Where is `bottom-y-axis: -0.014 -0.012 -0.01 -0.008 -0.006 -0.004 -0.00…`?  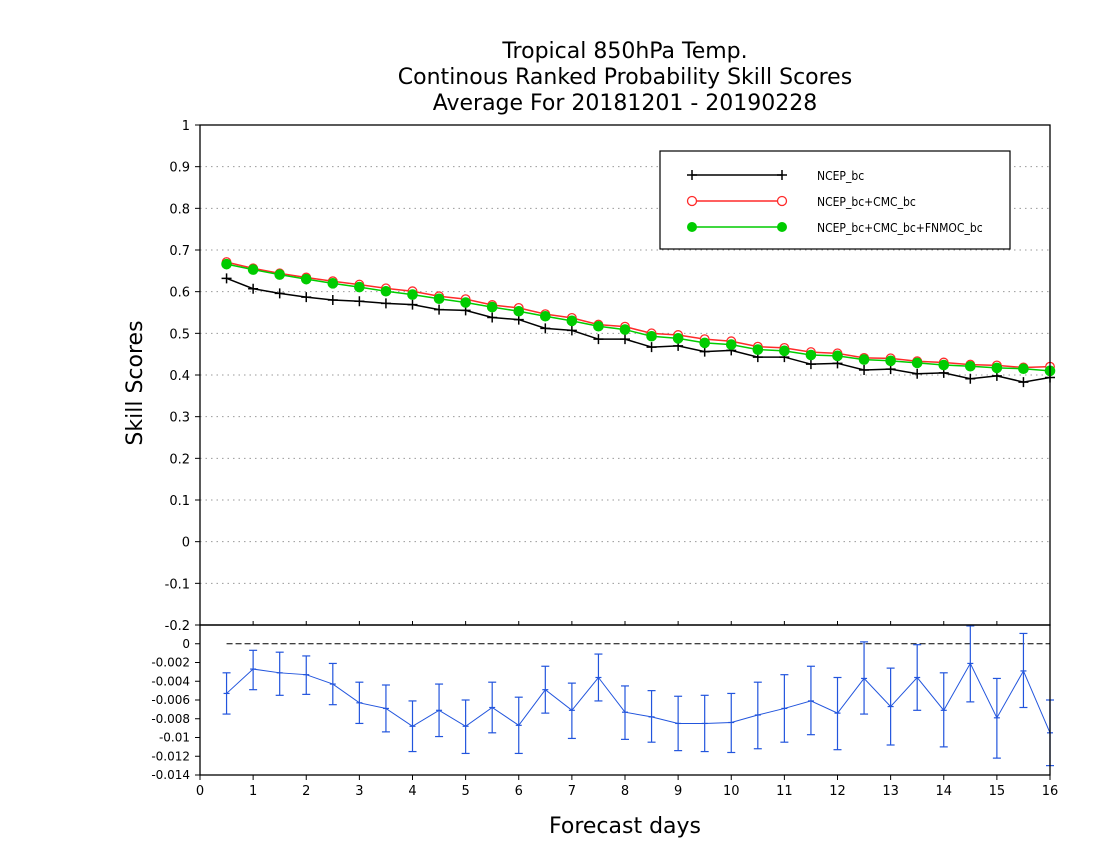 bottom-y-axis: -0.014 -0.012 -0.01 -0.008 -0.006 -0.004 -0.00… is located at coordinates (175, 709).